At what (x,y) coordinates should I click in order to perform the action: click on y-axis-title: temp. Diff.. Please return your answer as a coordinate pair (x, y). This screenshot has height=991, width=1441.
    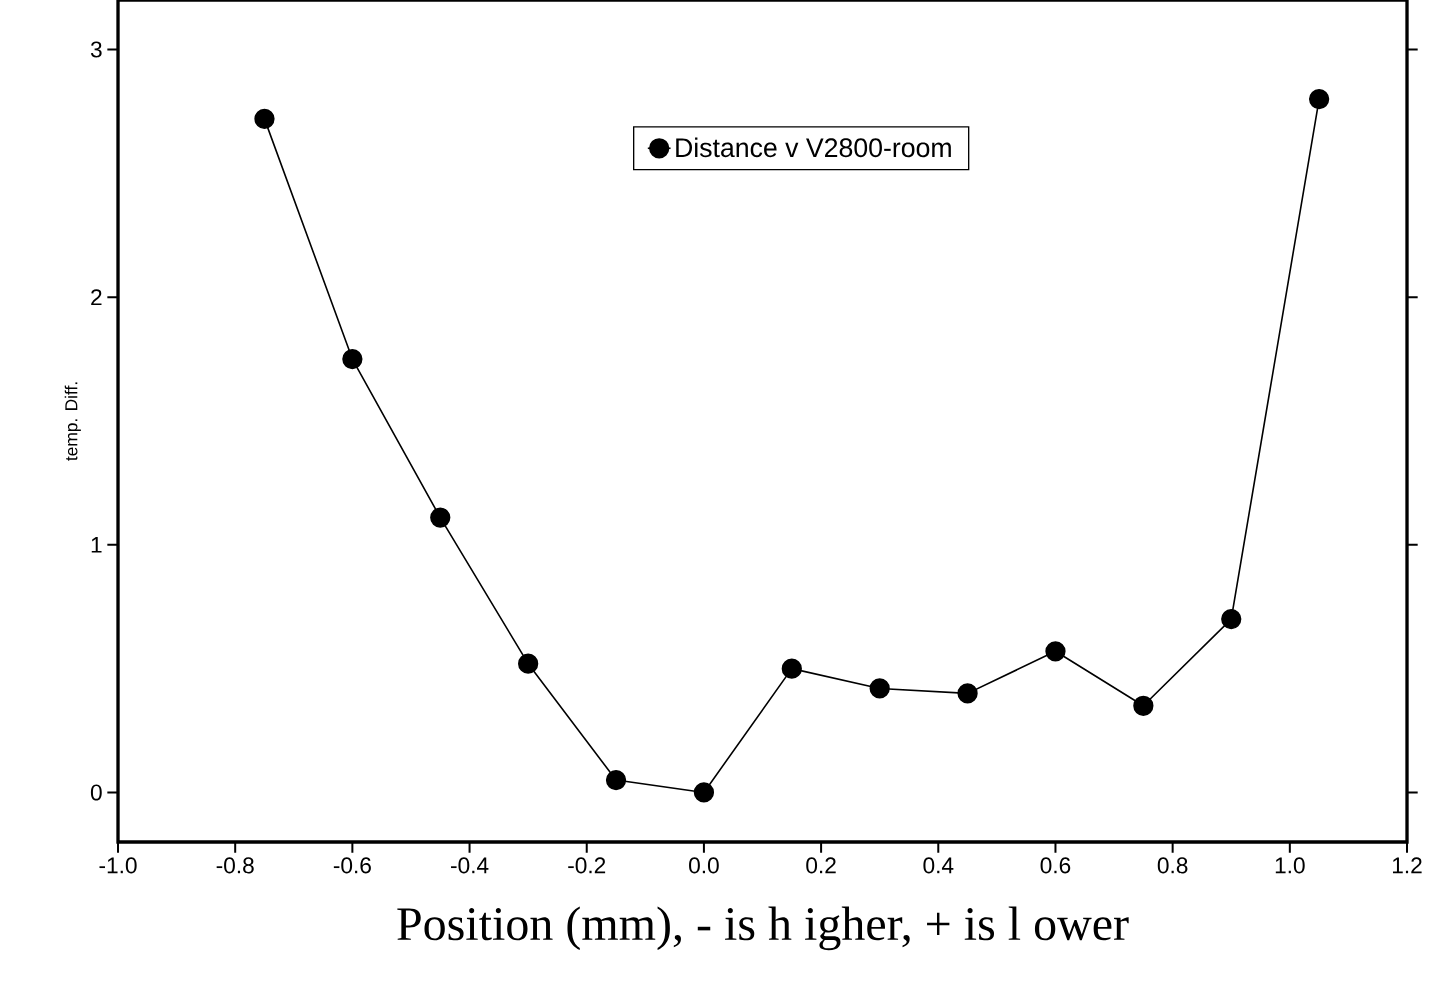
    Looking at the image, I should click on (72, 421).